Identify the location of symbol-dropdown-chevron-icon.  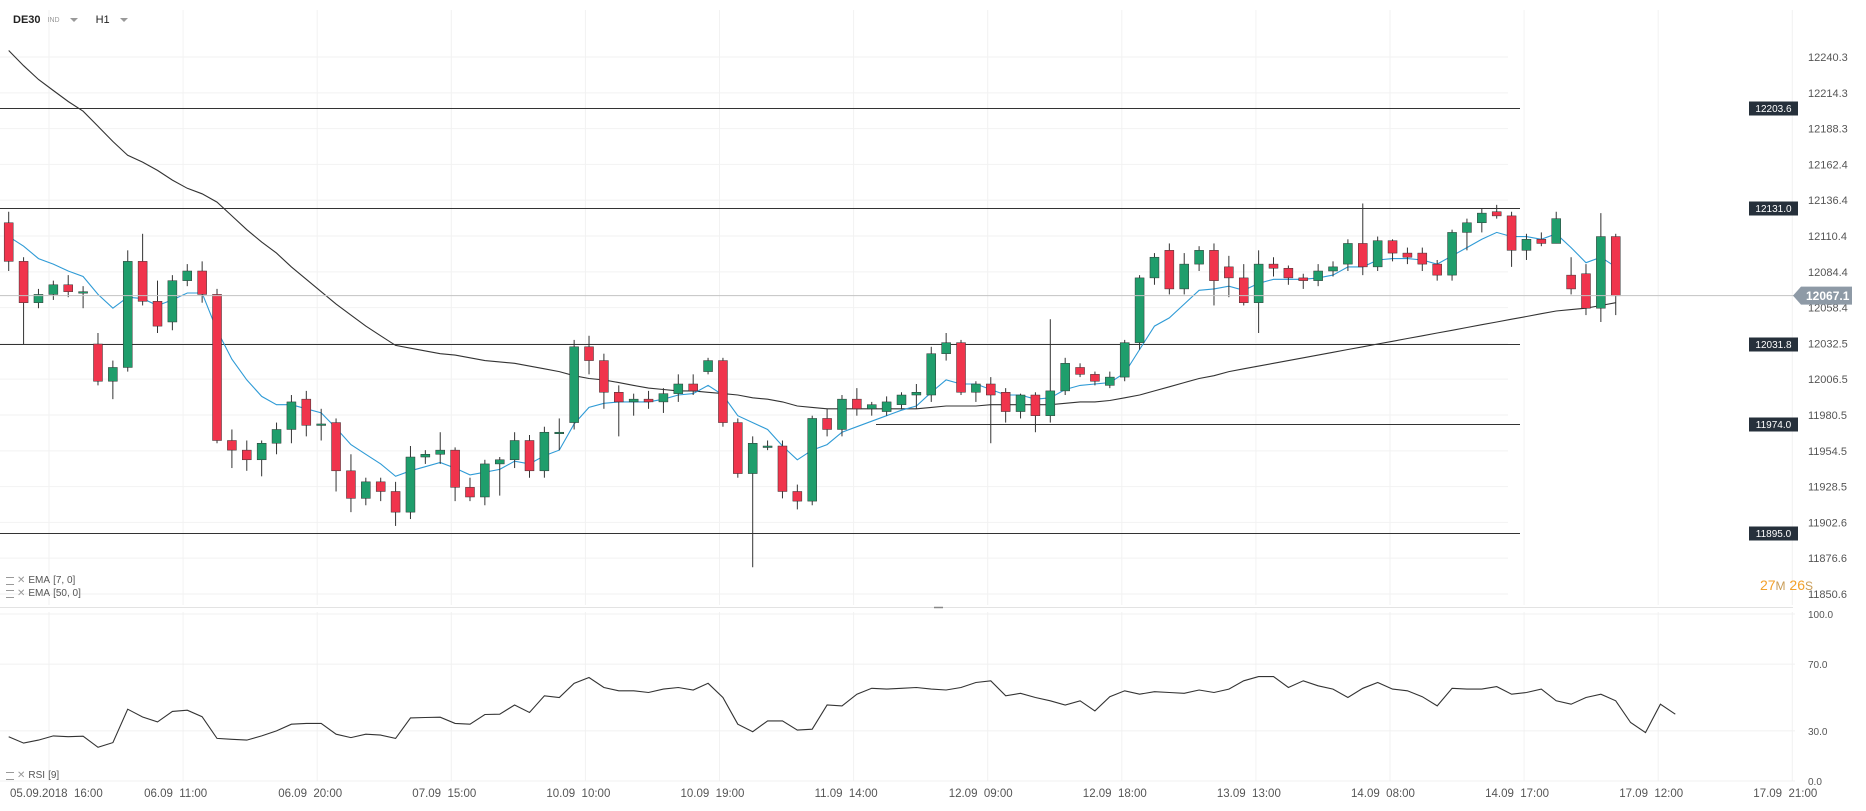
(73, 20).